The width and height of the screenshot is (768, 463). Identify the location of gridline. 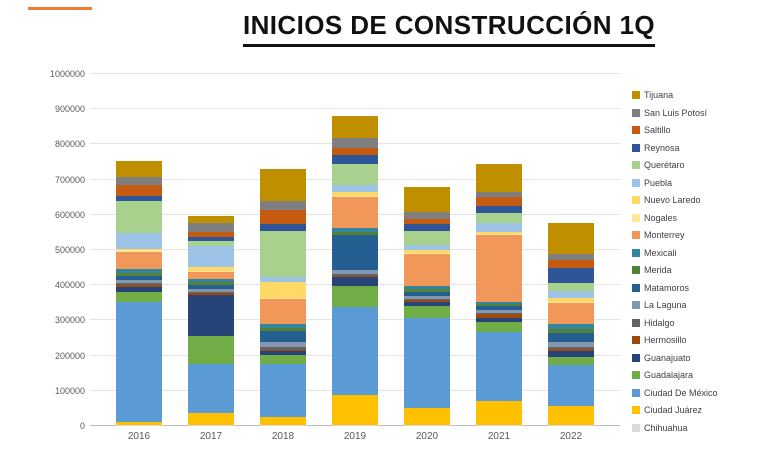
(355, 73).